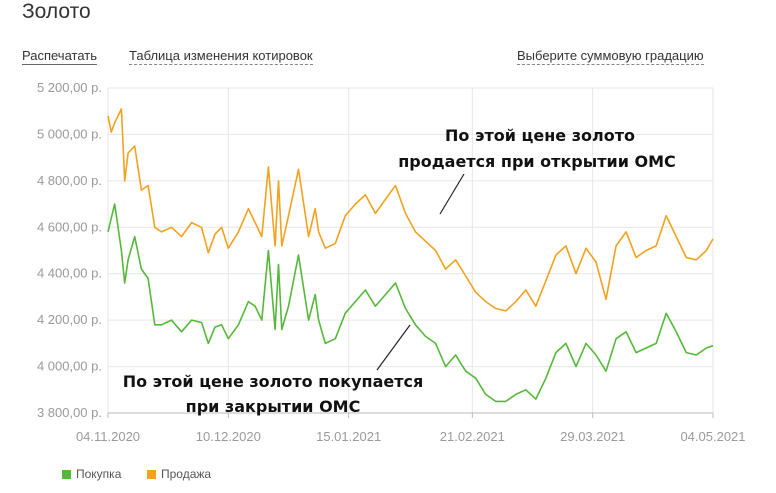  I want to click on y-tick-label: 4 200,00 р., so click(69, 319).